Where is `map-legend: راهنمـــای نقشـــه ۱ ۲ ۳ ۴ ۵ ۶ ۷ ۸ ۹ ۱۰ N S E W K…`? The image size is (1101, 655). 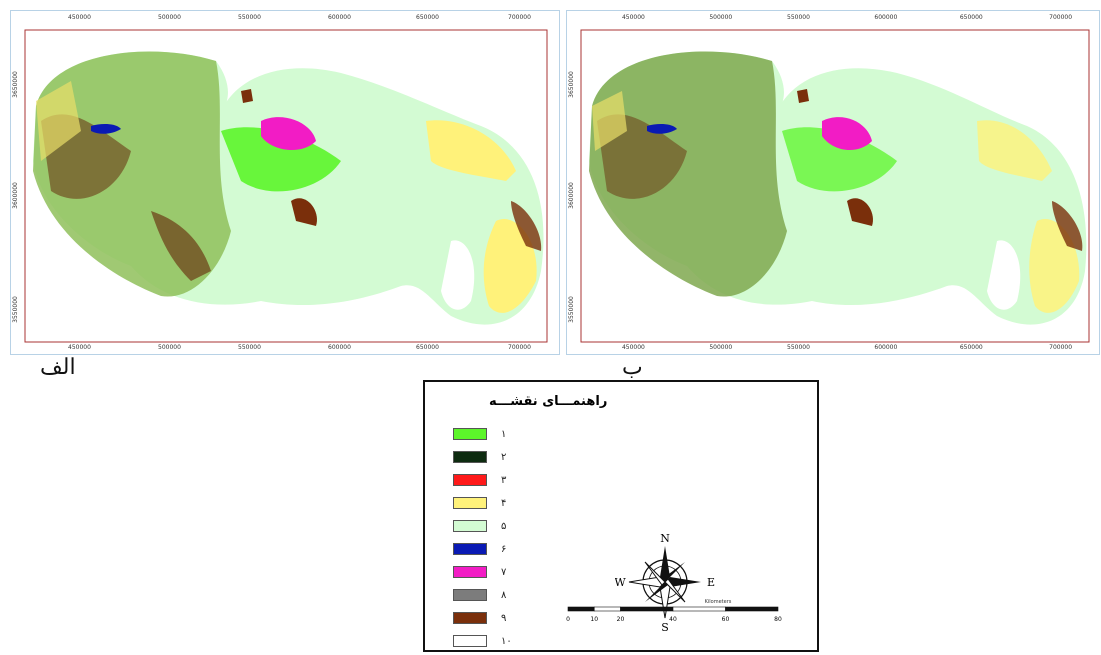 map-legend: راهنمـــای نقشـــه ۱ ۲ ۳ ۴ ۵ ۶ ۷ ۸ ۹ ۱۰ N S E W K… is located at coordinates (621, 516).